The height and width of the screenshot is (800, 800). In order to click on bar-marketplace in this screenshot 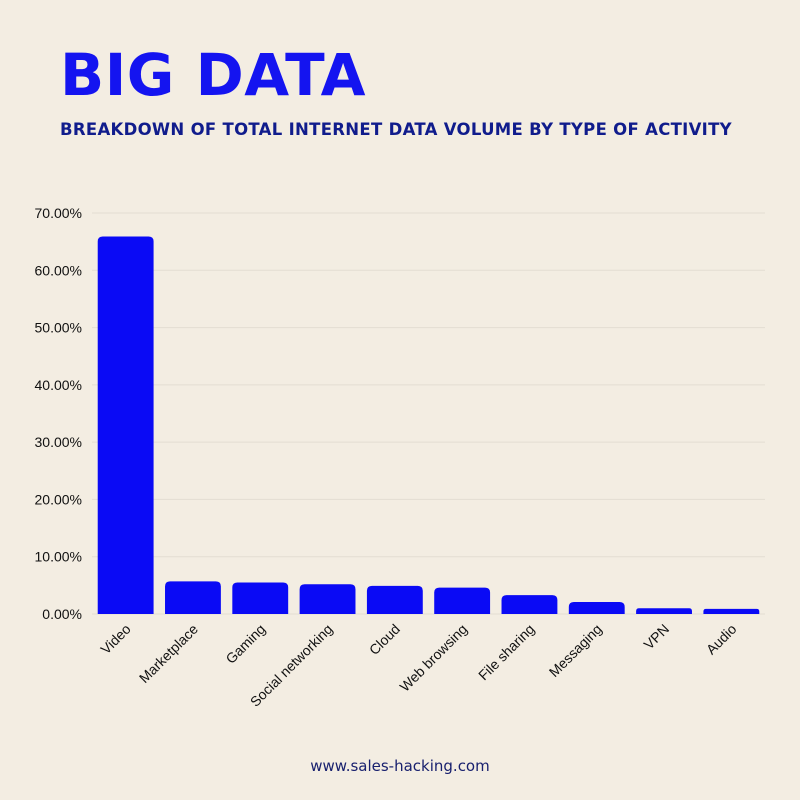, I will do `click(193, 597)`.